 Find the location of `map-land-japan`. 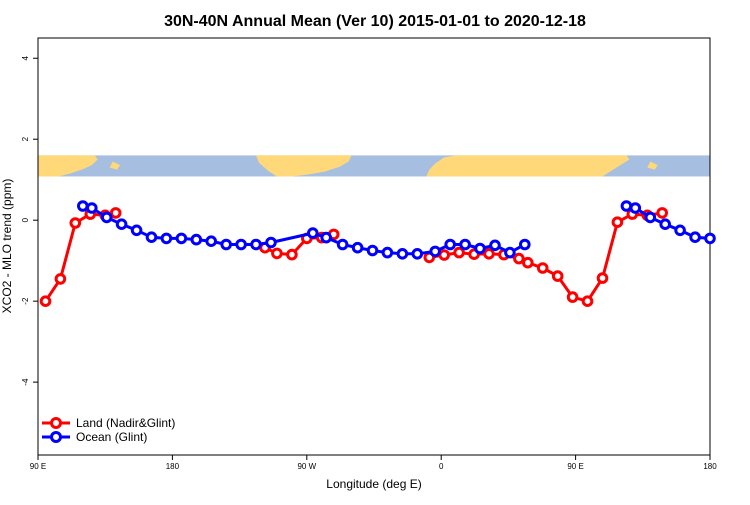

map-land-japan is located at coordinates (115, 165).